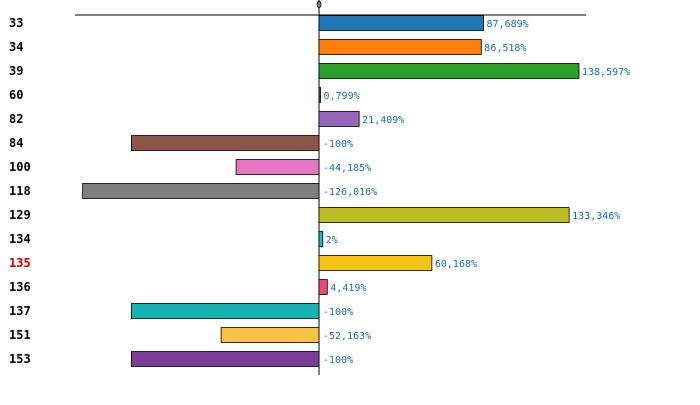  I want to click on category-label: 129, so click(20, 215).